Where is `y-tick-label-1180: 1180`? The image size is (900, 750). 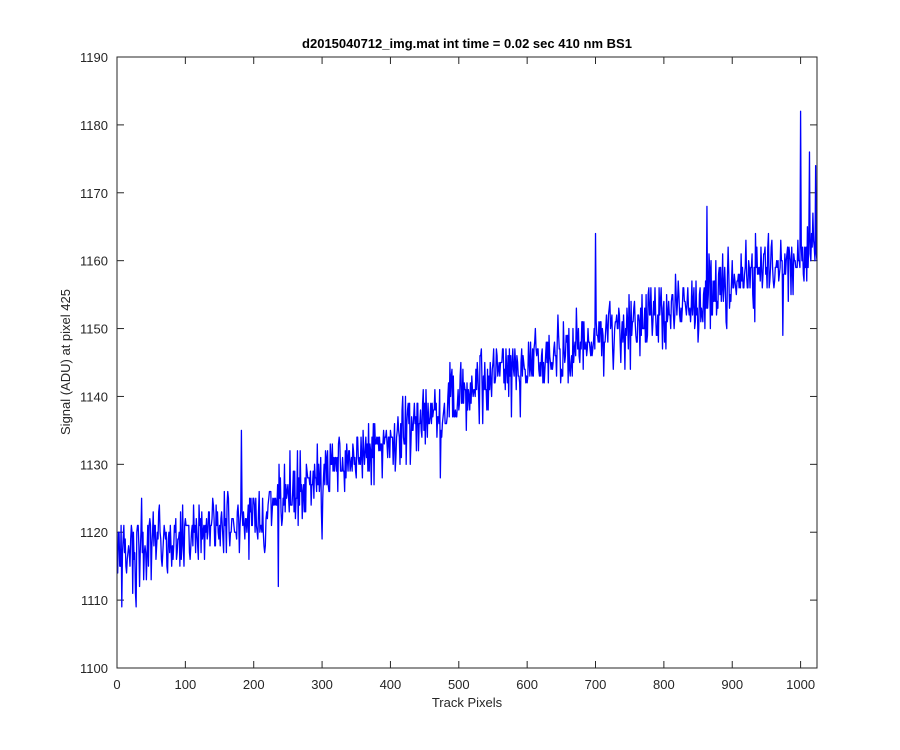 y-tick-label-1180: 1180 is located at coordinates (94, 125).